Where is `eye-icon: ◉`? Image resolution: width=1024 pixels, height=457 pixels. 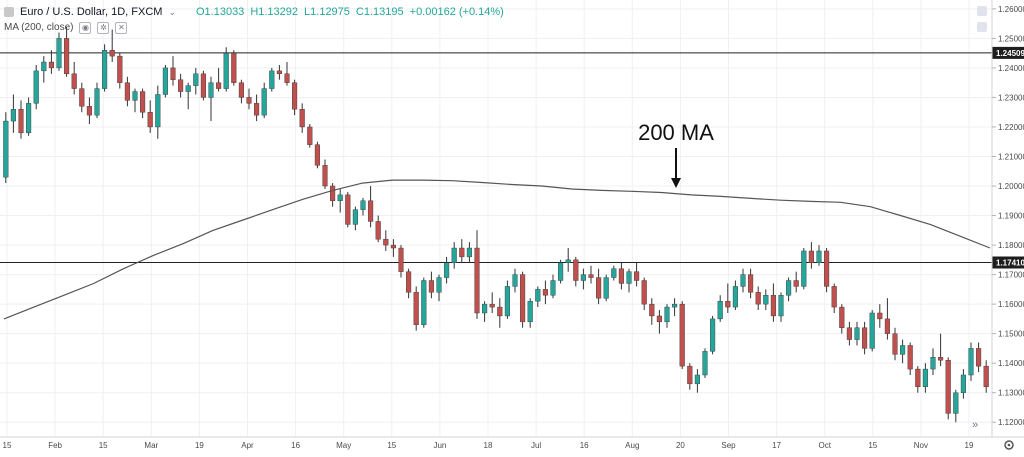
eye-icon: ◉ is located at coordinates (85, 28).